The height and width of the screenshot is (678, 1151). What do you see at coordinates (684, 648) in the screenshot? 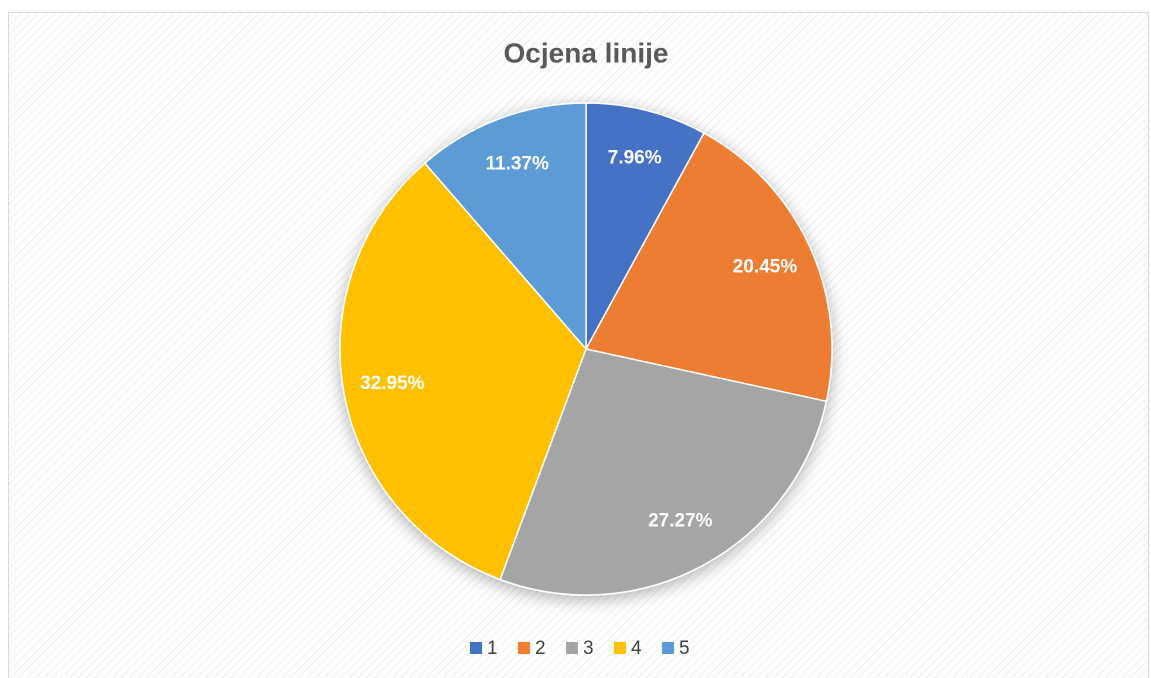
I see `legend-label: 5` at bounding box center [684, 648].